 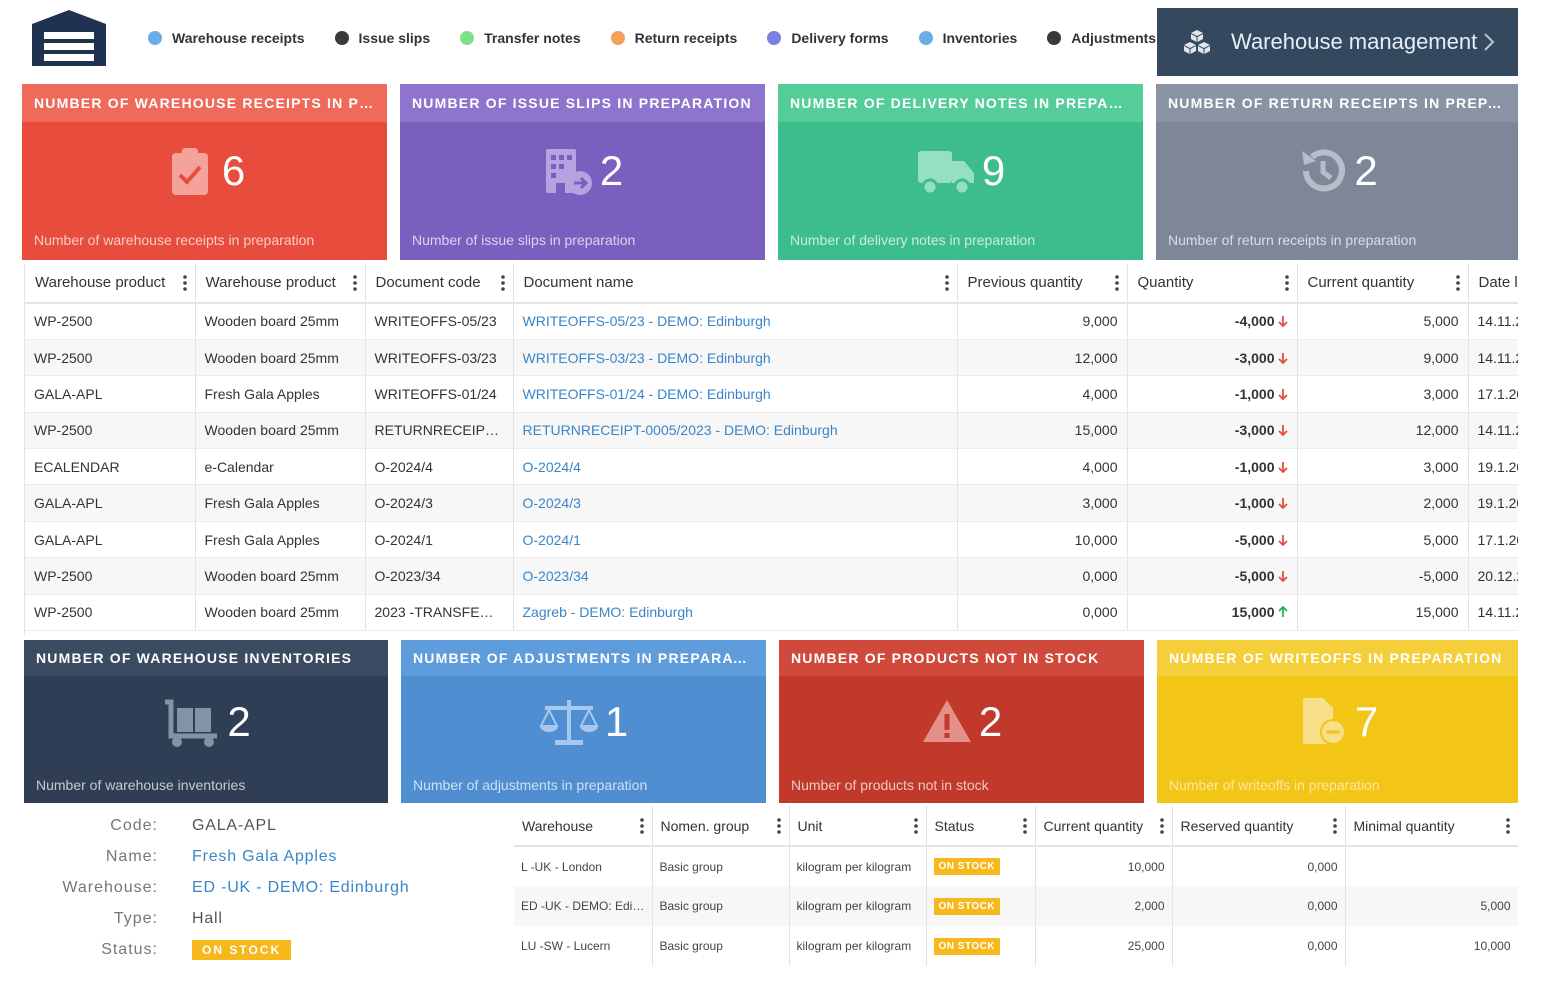 I want to click on warehouse-management-button: Warehouse management, so click(x=1337, y=42).